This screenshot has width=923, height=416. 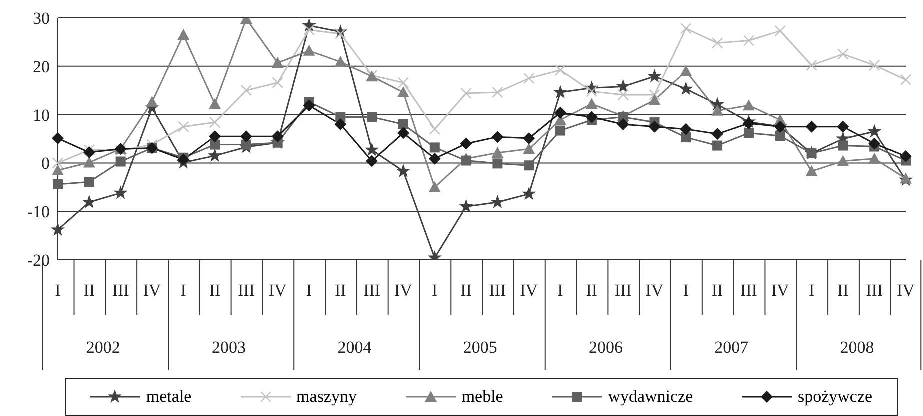 I want to click on legend-label: metale, so click(x=169, y=397).